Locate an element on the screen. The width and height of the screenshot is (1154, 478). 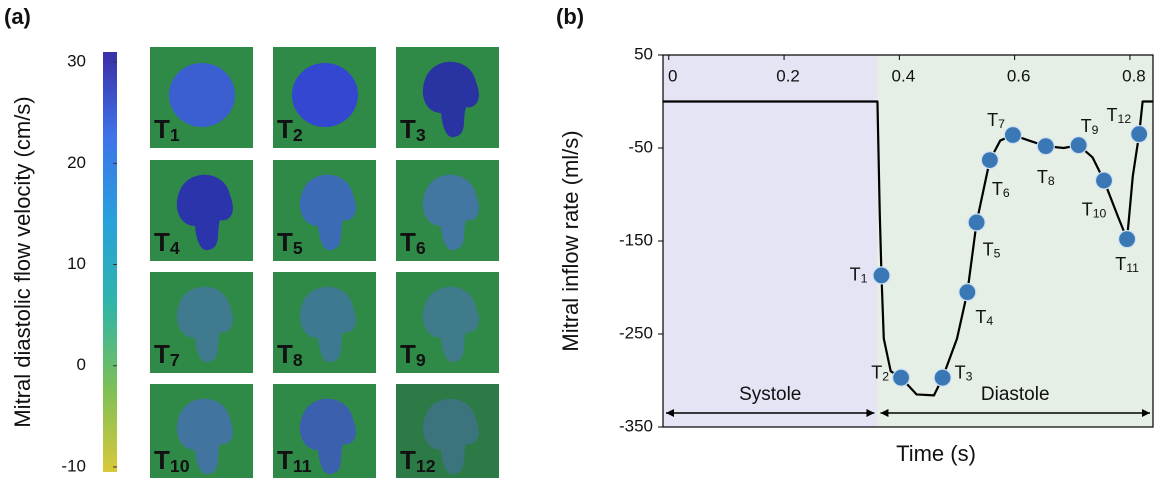
y-tick-label: -350 is located at coordinates (636, 425).